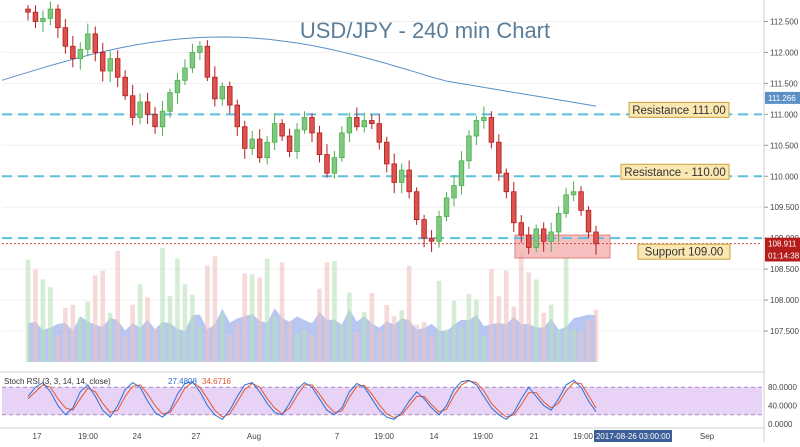 This screenshot has height=447, width=800. I want to click on price-tag-label: 111.266, so click(782, 98).